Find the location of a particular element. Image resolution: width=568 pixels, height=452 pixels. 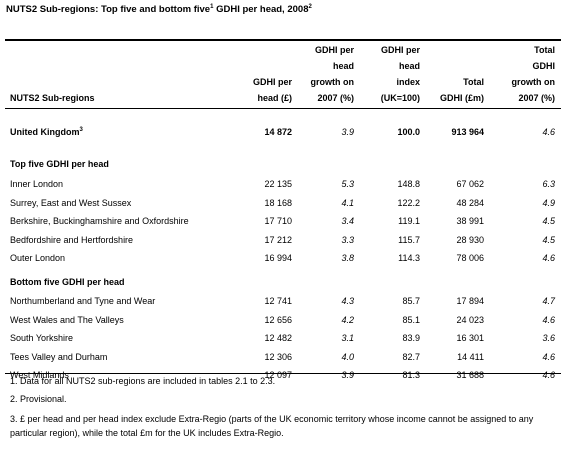

region-name: South Yorkshire is located at coordinates (42, 338).